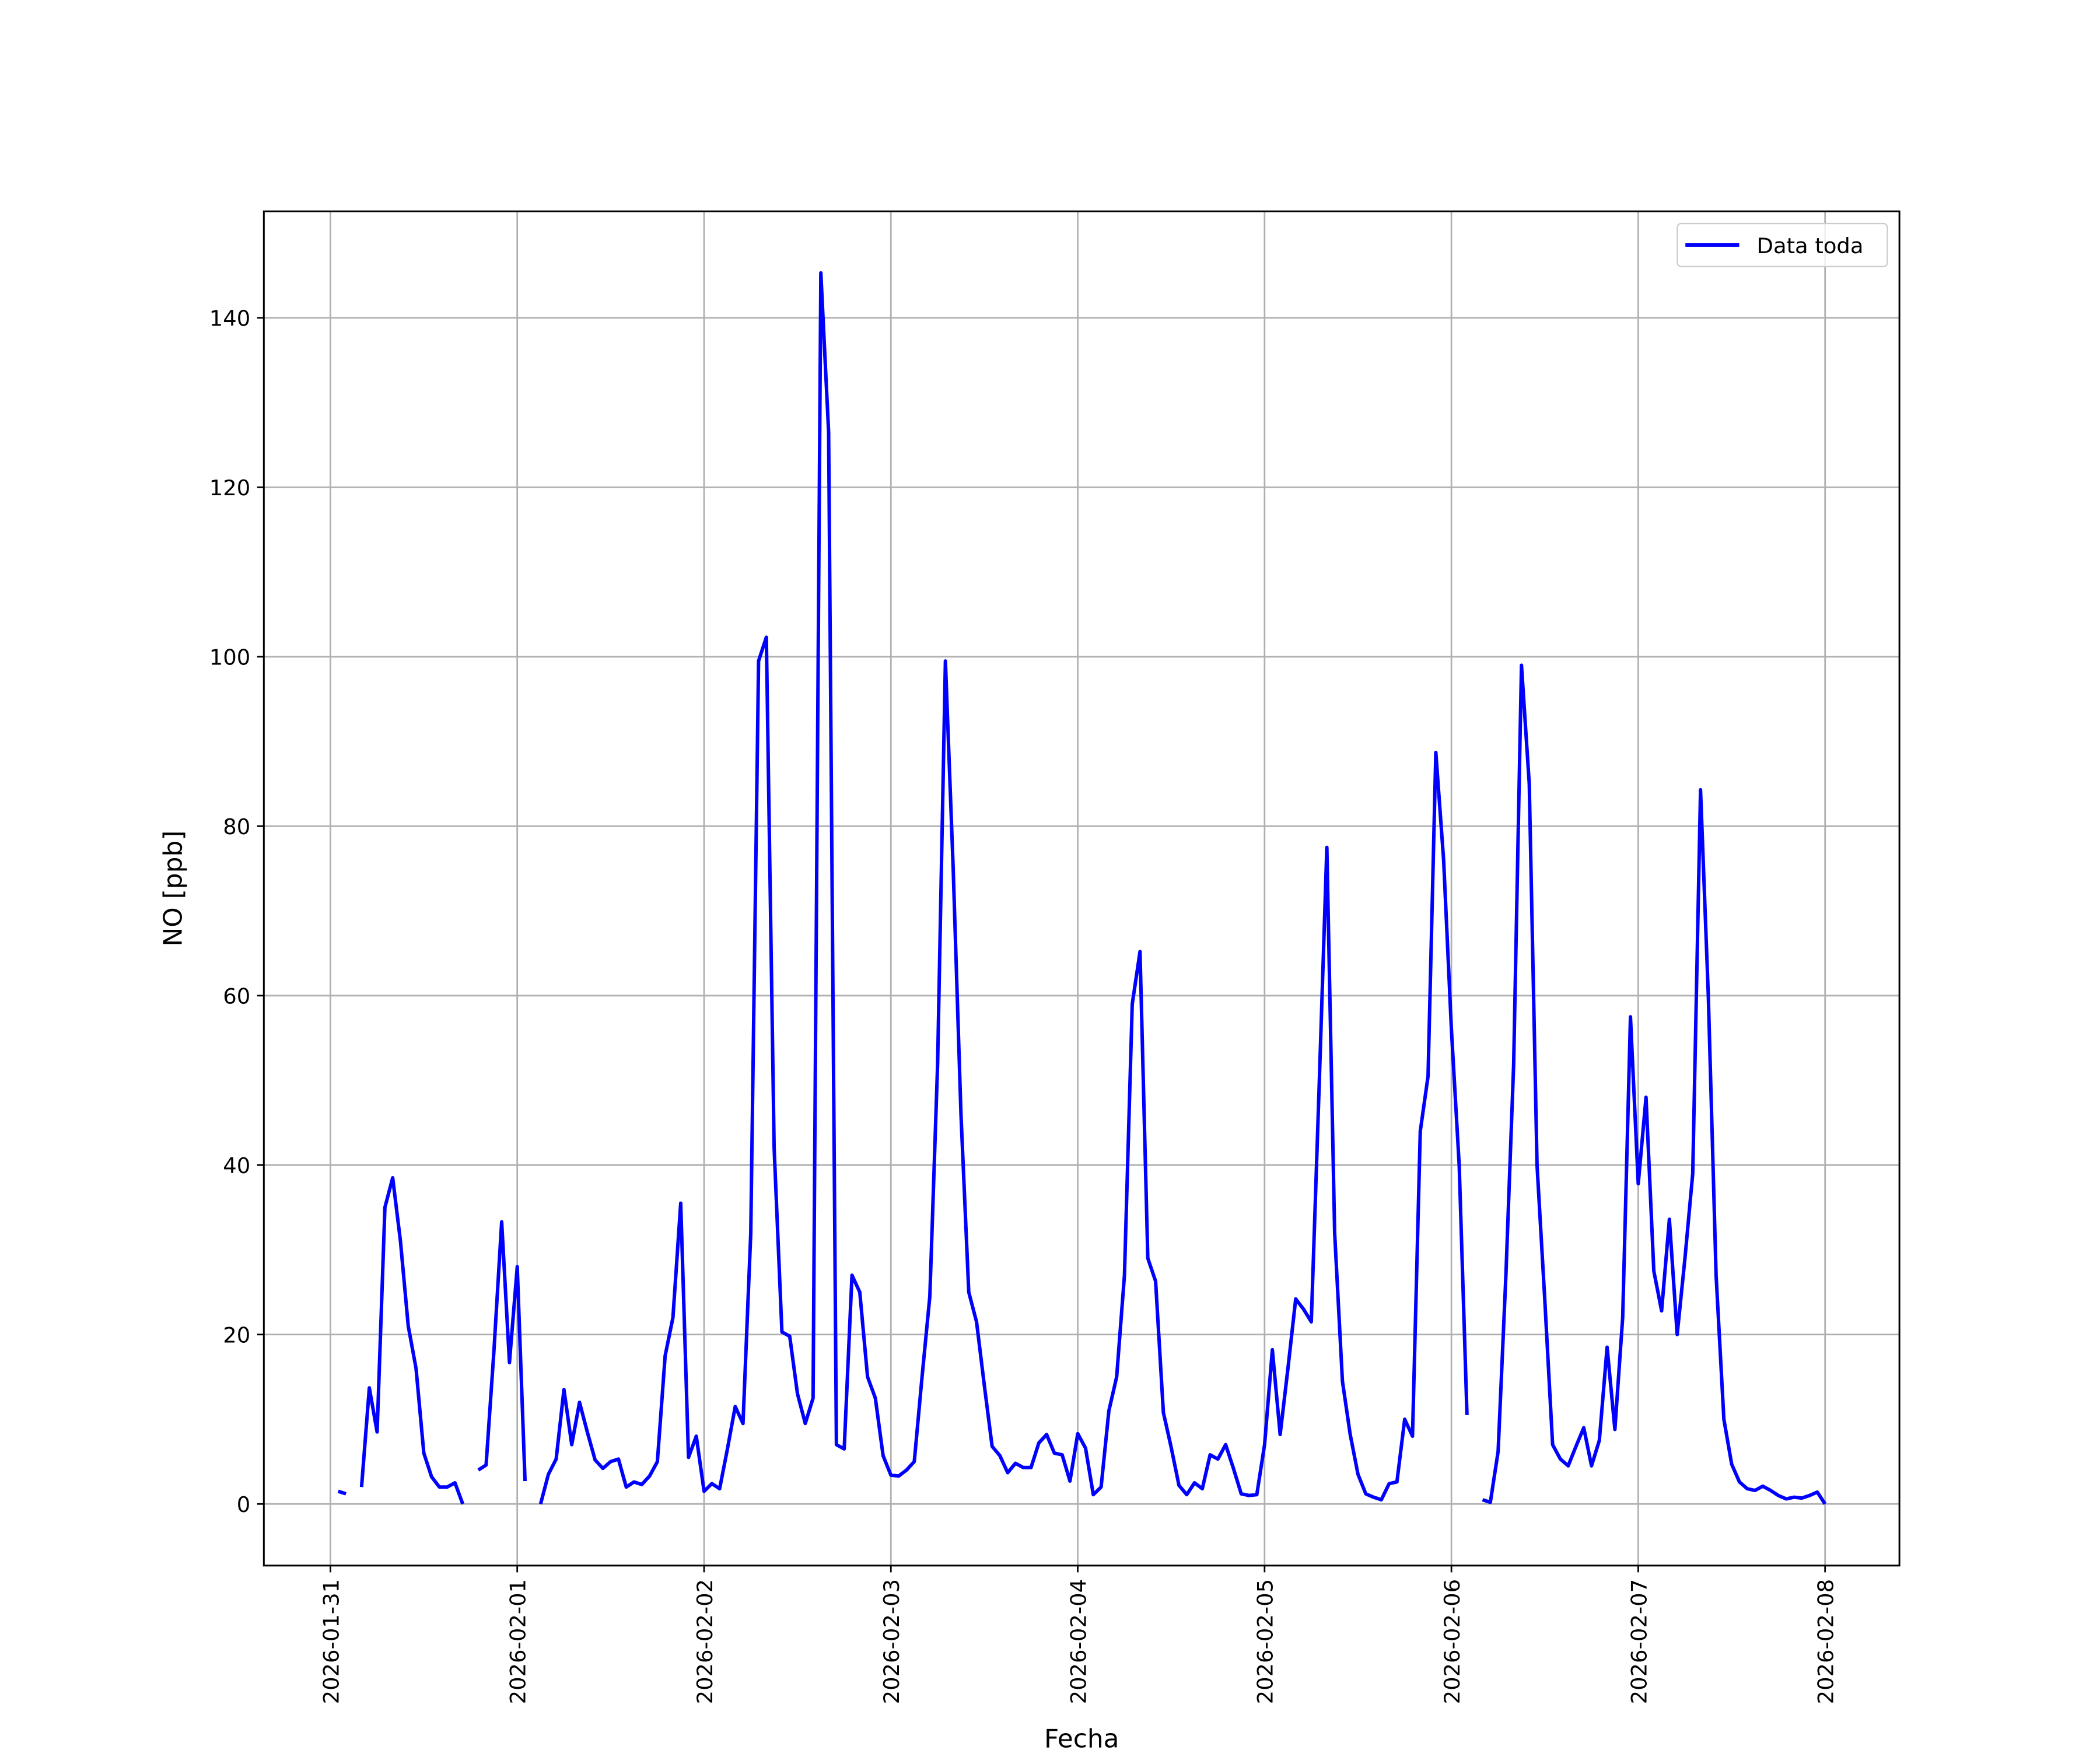 The width and height of the screenshot is (2100, 1750). Describe the element at coordinates (1081, 1737) in the screenshot. I see `x-axis-label: Fecha` at that location.